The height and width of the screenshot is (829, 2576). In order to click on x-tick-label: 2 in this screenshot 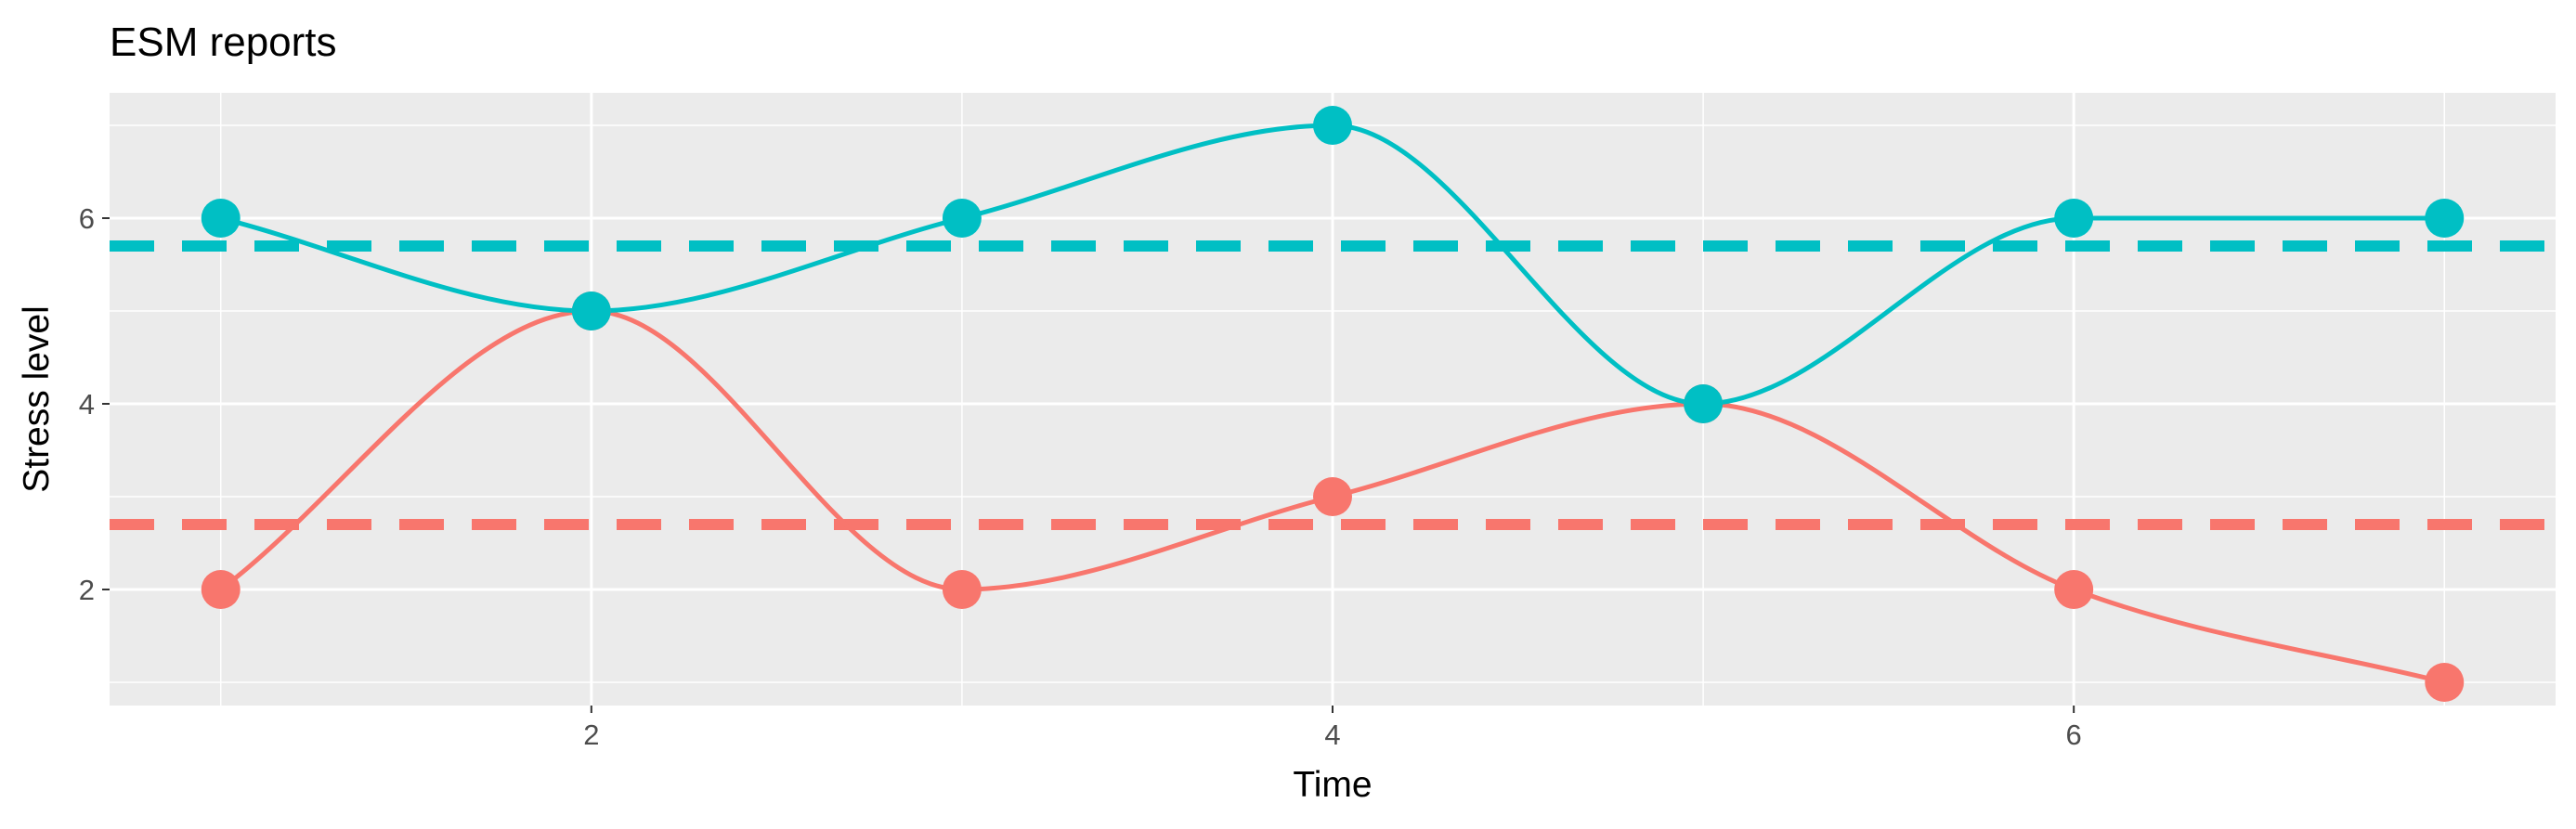, I will do `click(591, 735)`.